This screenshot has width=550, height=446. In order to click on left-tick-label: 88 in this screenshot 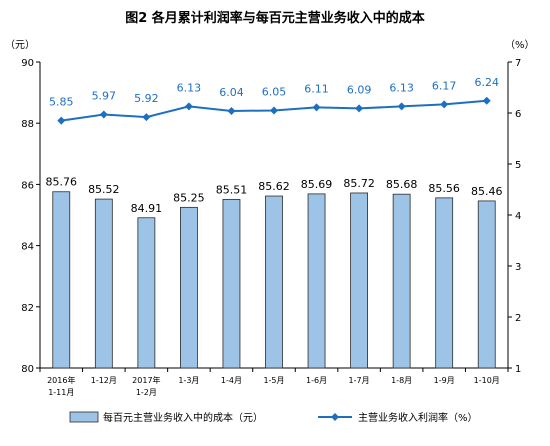, I will do `click(27, 124)`.